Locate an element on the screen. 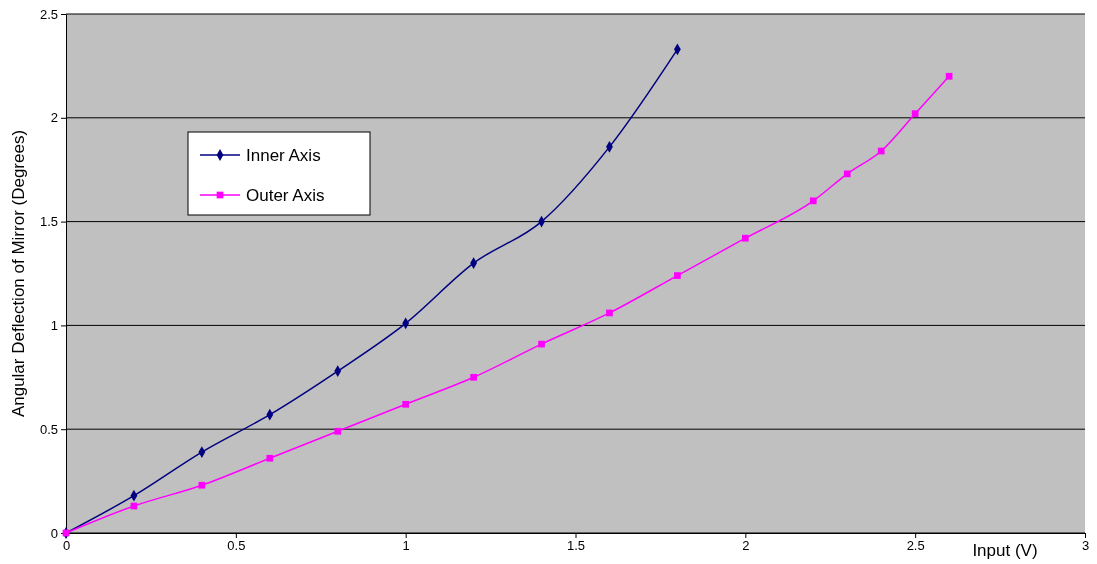  x-tick-label: 3 is located at coordinates (1085, 546).